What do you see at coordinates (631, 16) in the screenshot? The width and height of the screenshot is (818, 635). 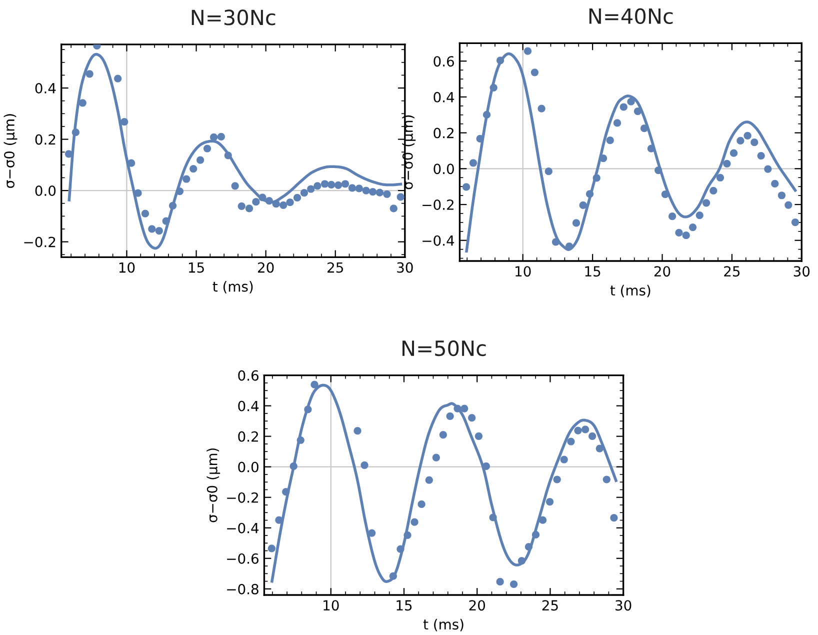 I see `chart-title: N=40Nc` at bounding box center [631, 16].